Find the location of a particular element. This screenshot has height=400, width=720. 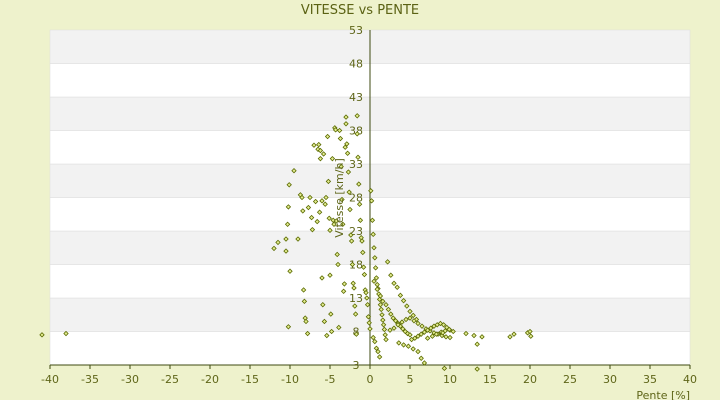

x-tick-label: 35 is located at coordinates (650, 379).